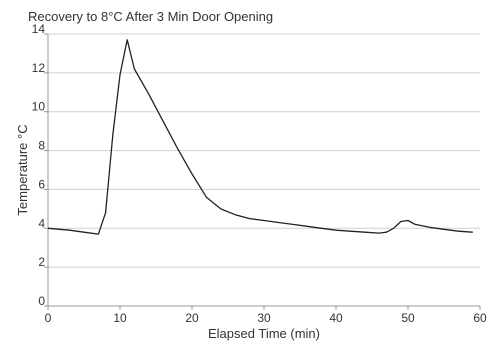  What do you see at coordinates (264, 333) in the screenshot?
I see `x-axis-label: Elapsed Time (min)` at bounding box center [264, 333].